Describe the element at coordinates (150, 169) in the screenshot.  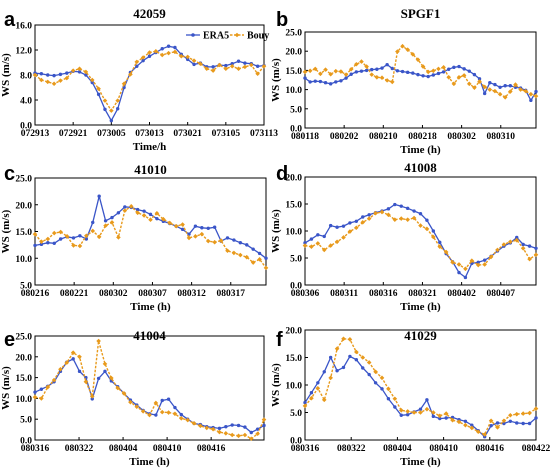
I see `panel-title: 41010` at that location.